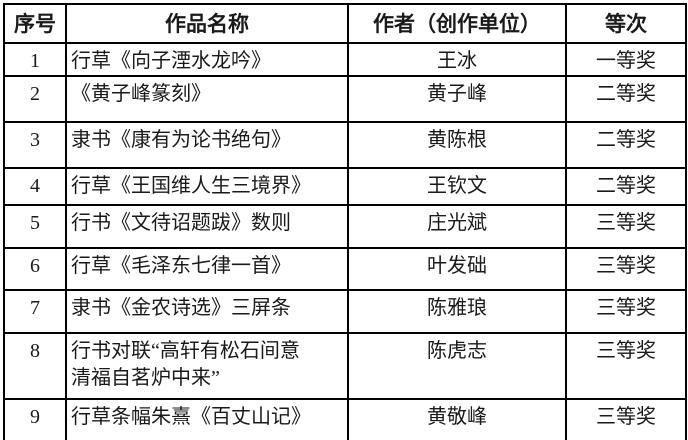  I want to click on work-title: 《黄子峰篆刻》, so click(207, 99).